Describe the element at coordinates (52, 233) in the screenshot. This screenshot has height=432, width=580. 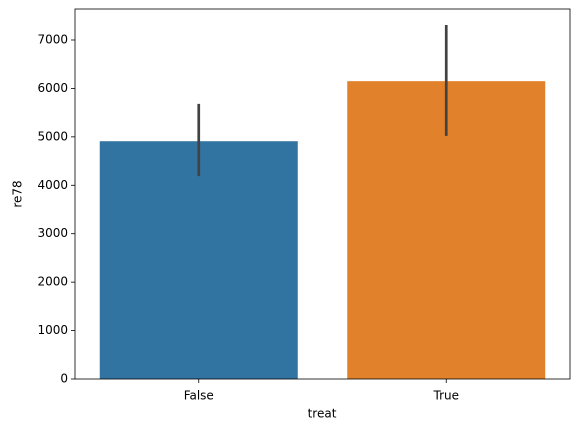
I see `y-tick-label: 3000` at that location.